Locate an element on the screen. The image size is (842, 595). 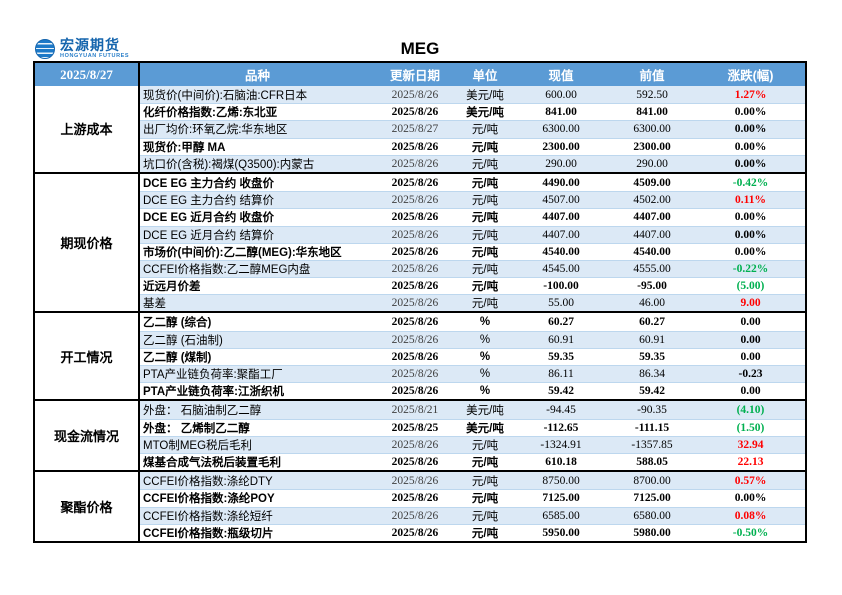
column-header-1: 更新日期 is located at coordinates (414, 76).